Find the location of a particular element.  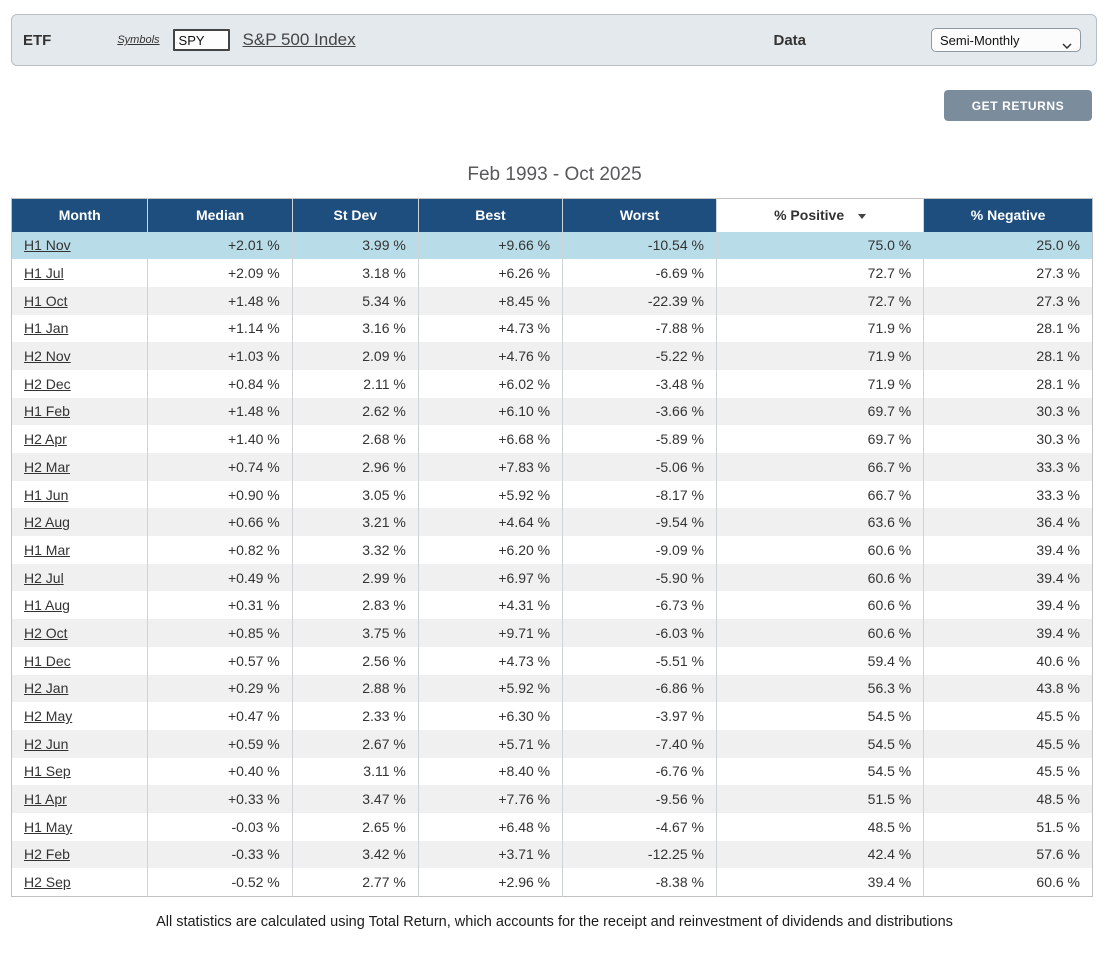

best-cell: +6.10 % is located at coordinates (490, 411).